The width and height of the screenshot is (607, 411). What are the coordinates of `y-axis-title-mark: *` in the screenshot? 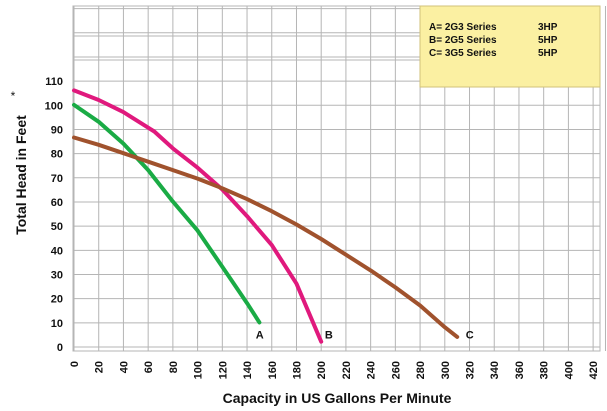 It's located at (13, 96).